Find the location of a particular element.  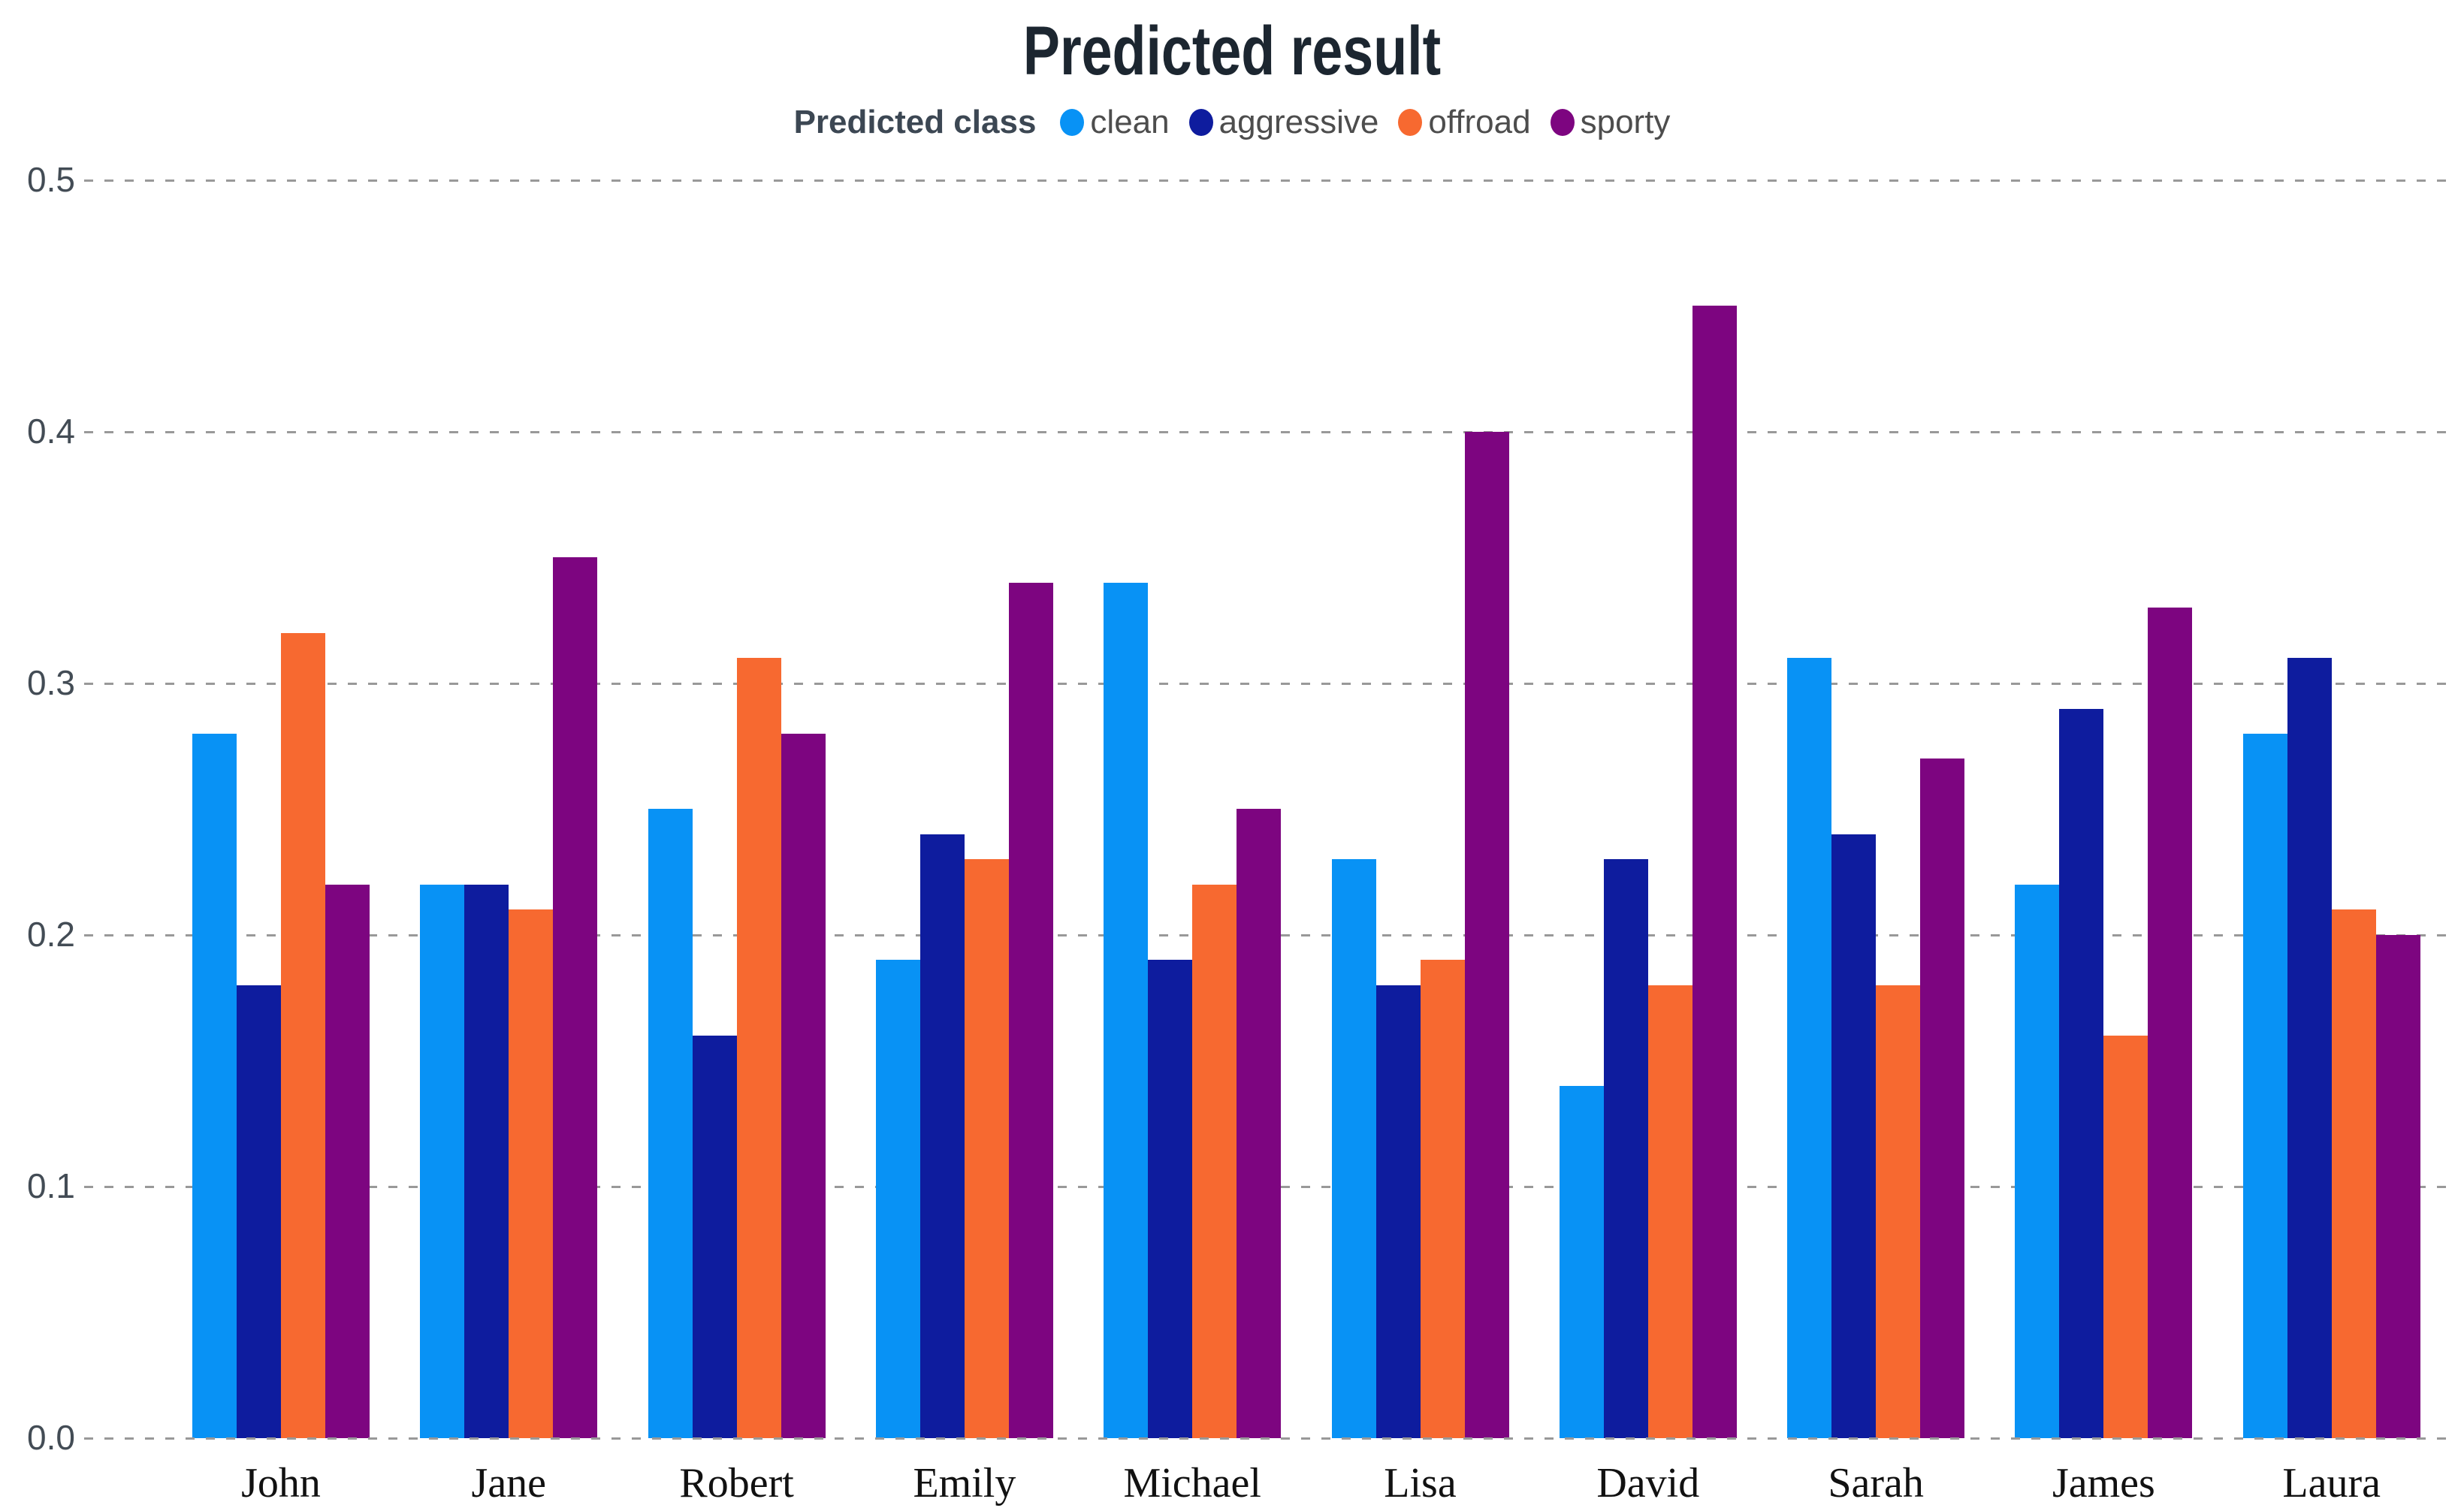

bar-group-Robert is located at coordinates (737, 809).